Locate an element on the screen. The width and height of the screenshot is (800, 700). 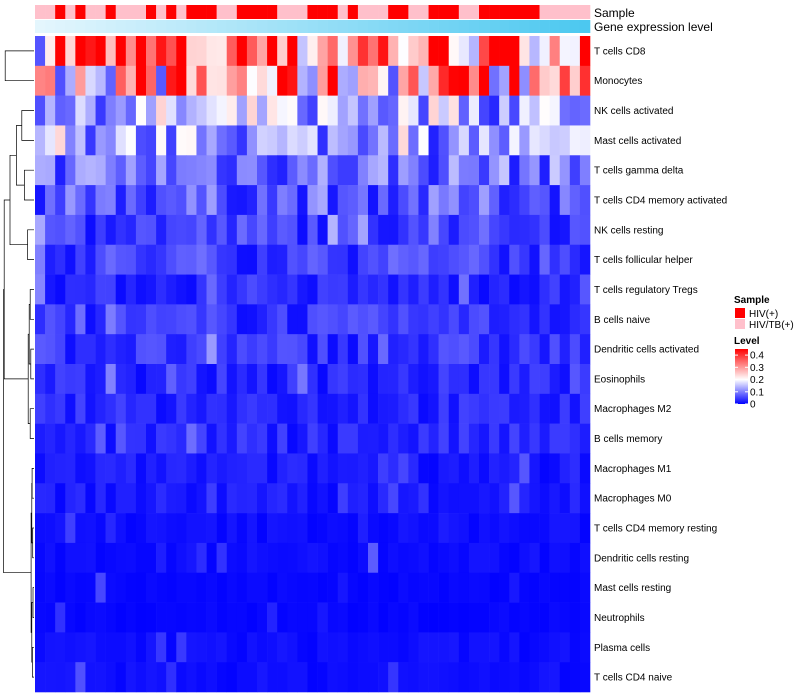
row-label: Mast cells resting is located at coordinates (632, 588).